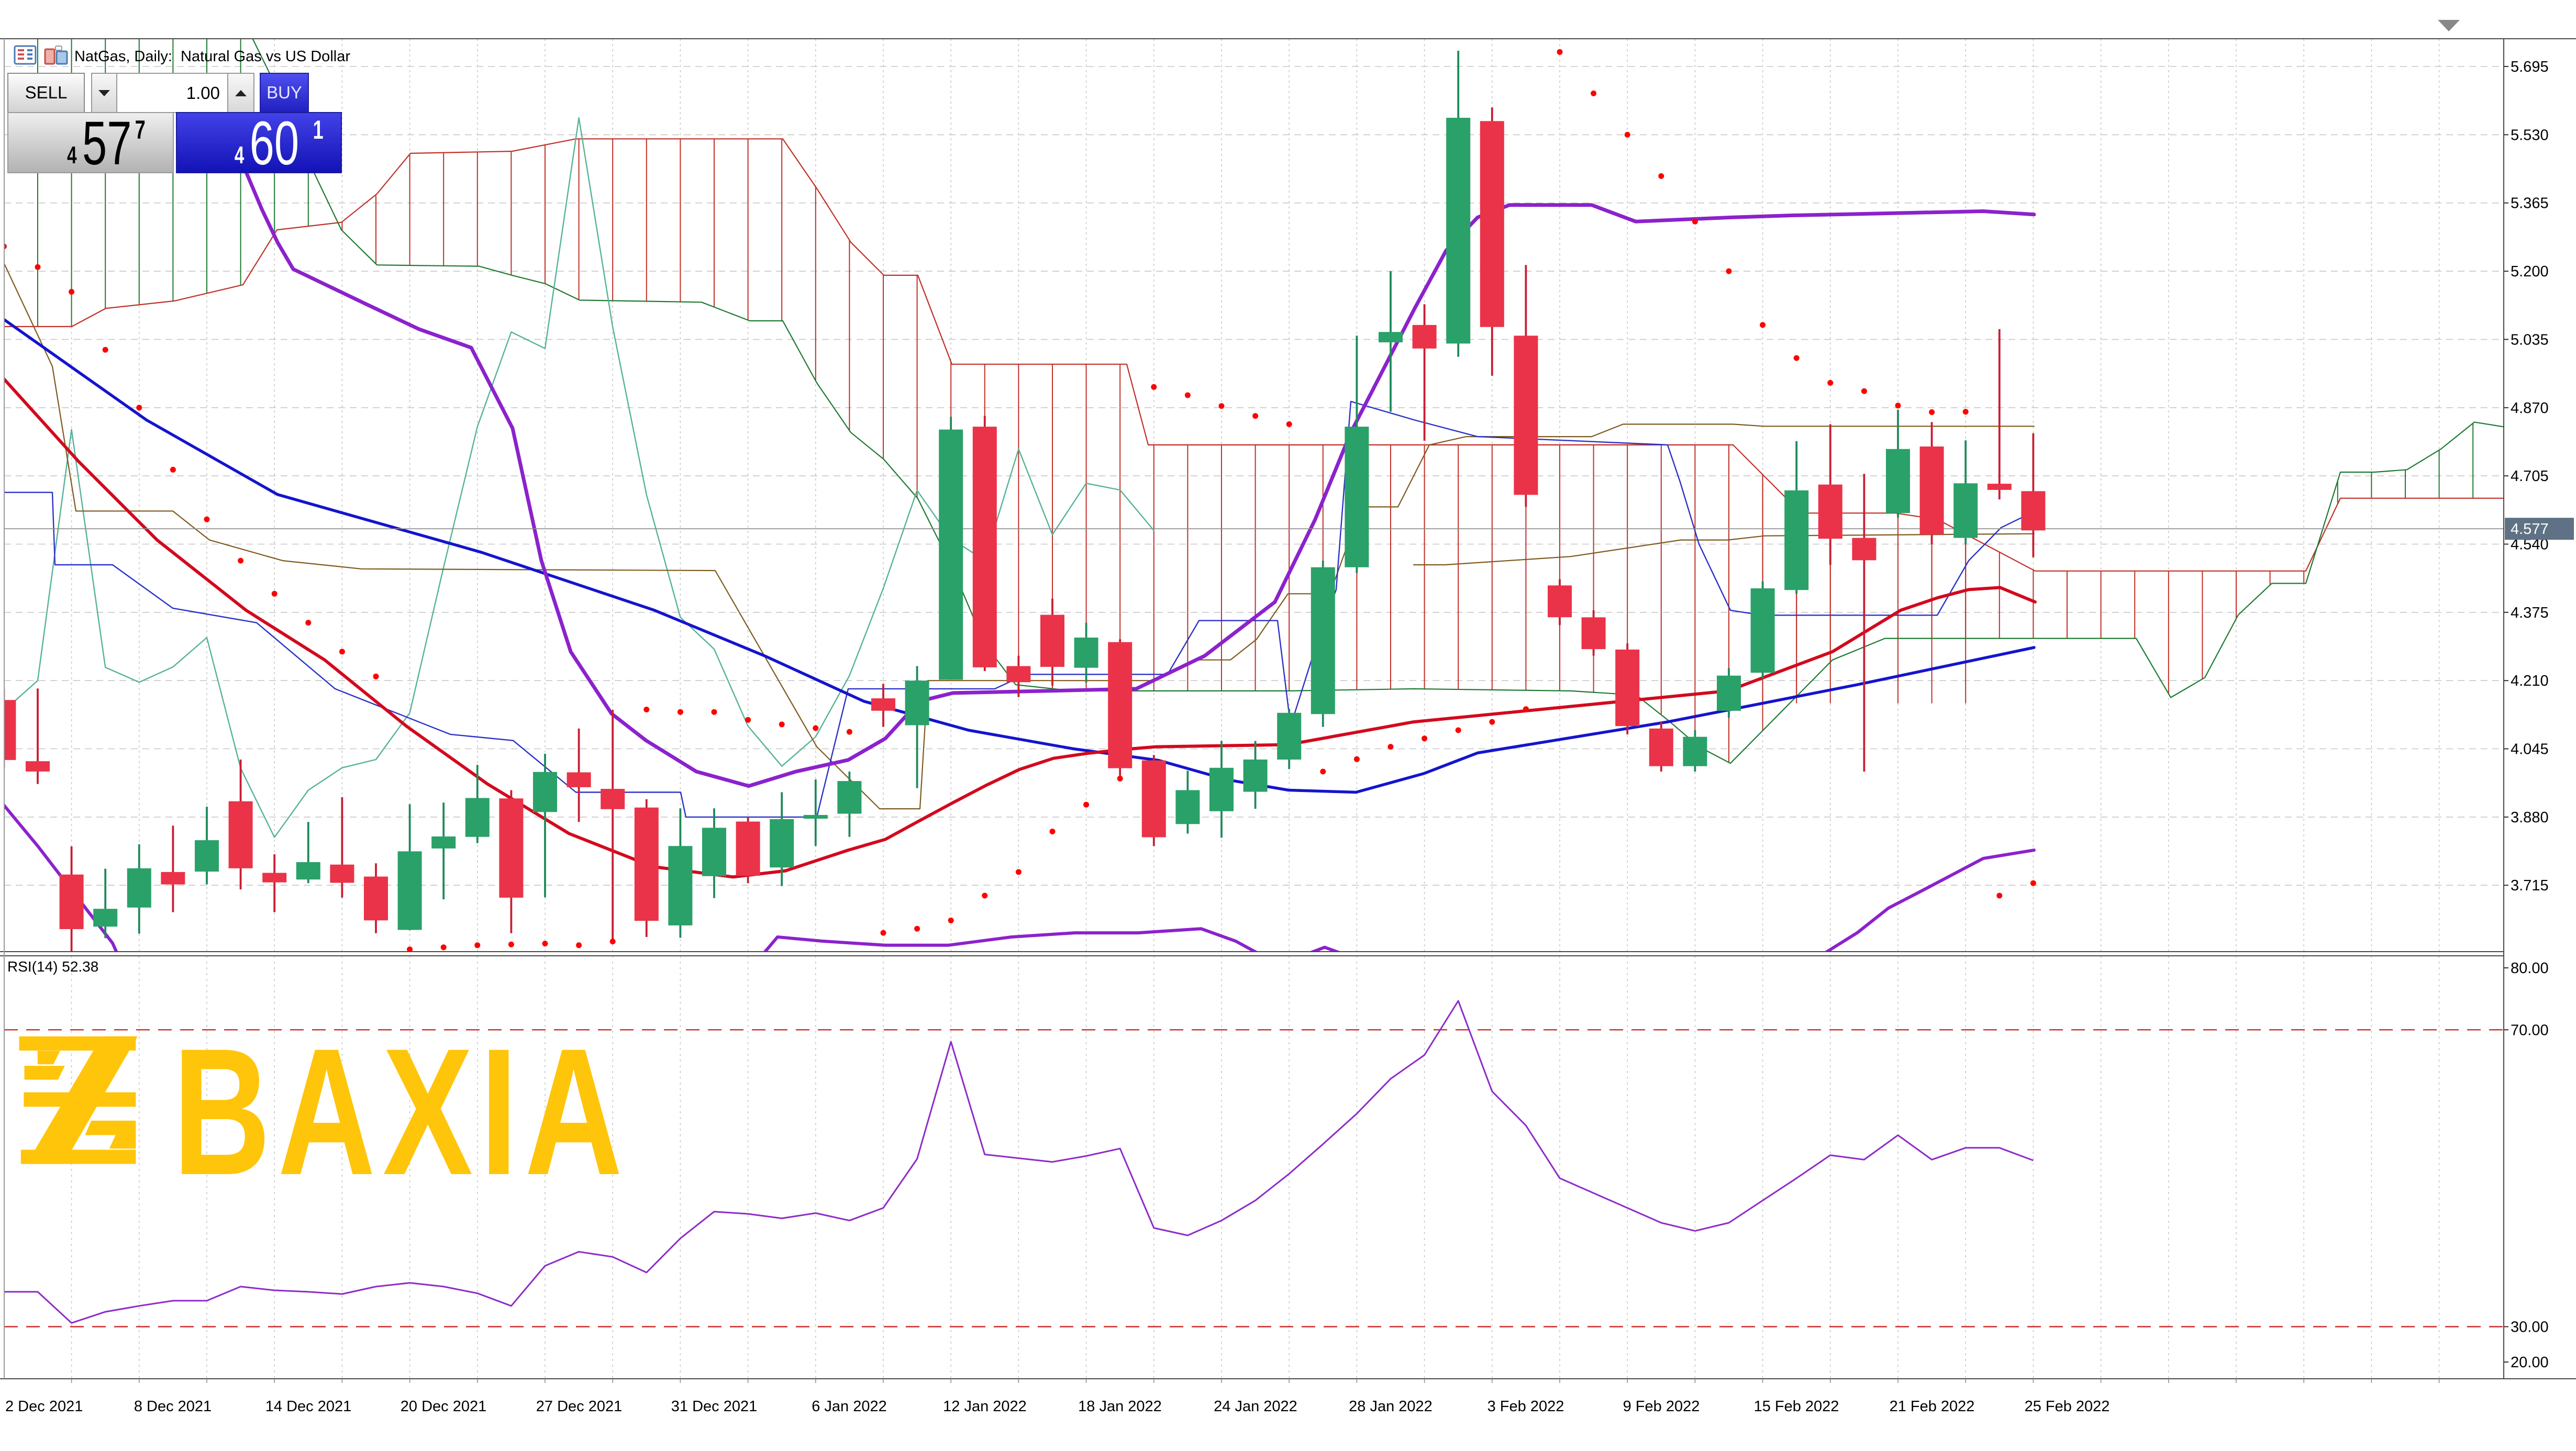 The width and height of the screenshot is (2576, 1451). What do you see at coordinates (2530, 1363) in the screenshot?
I see `svg-text: 20.00` at bounding box center [2530, 1363].